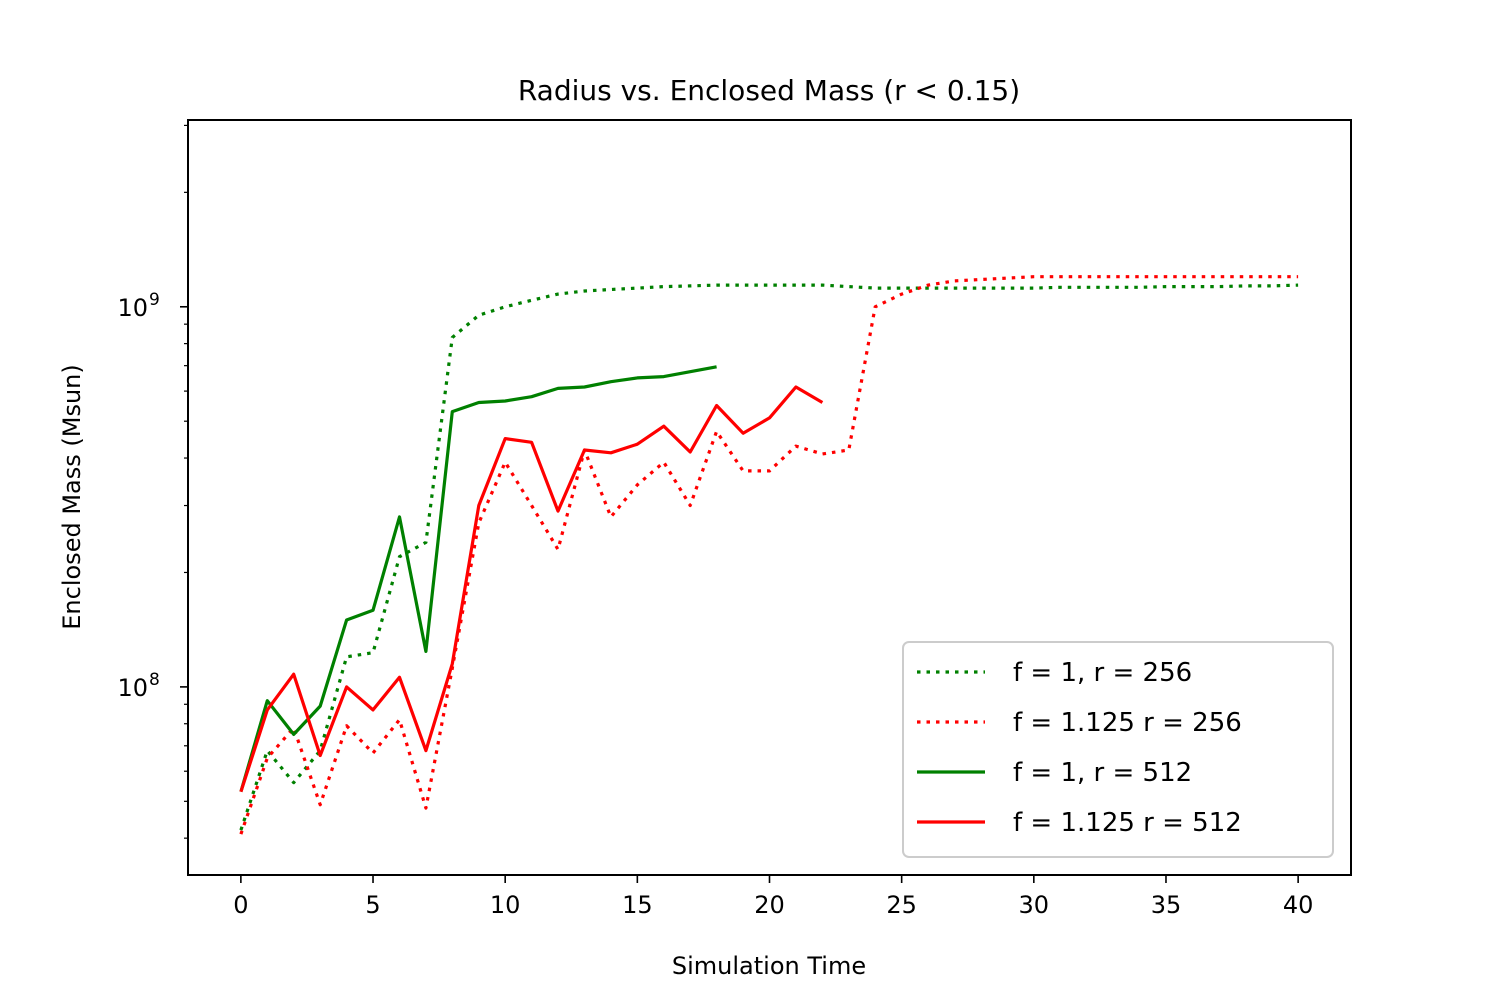 This screenshot has width=1500, height=1000. I want to click on x-tick-label: 0, so click(240, 905).